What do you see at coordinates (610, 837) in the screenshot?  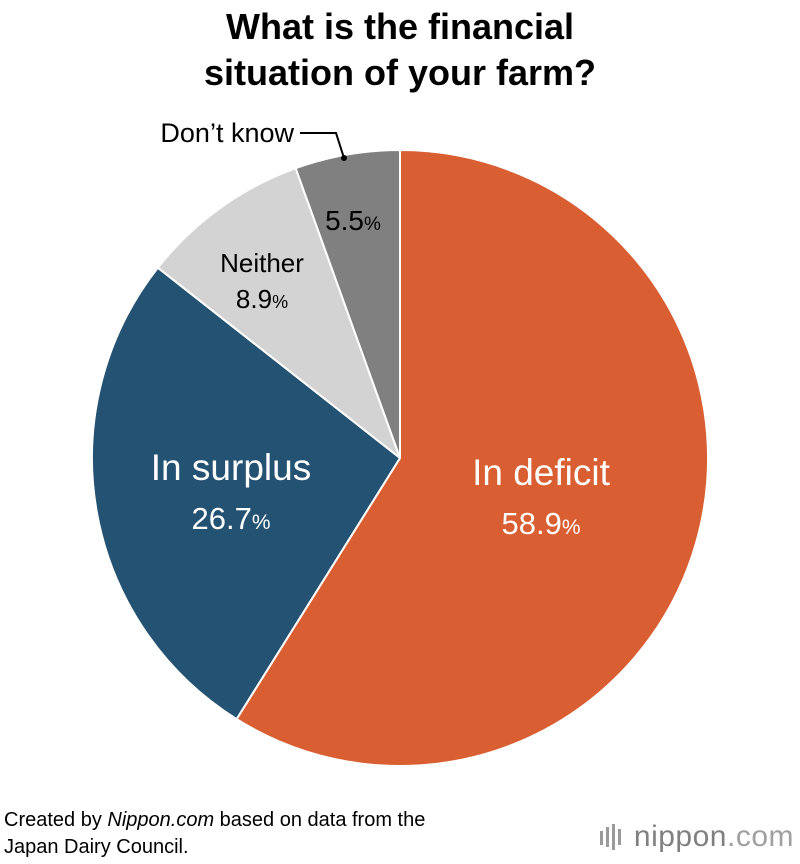 I see `nippon-mark-icon` at bounding box center [610, 837].